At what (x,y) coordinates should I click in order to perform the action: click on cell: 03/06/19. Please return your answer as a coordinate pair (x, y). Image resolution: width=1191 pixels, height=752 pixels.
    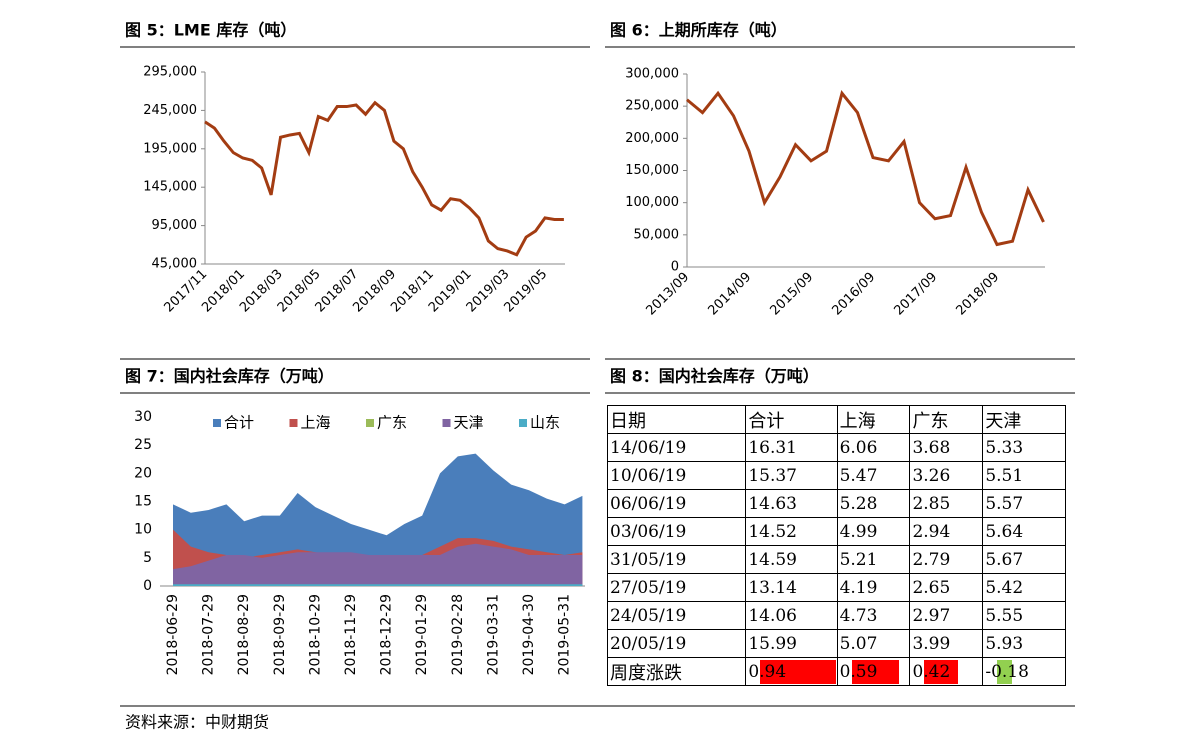
    Looking at the image, I should click on (676, 531).